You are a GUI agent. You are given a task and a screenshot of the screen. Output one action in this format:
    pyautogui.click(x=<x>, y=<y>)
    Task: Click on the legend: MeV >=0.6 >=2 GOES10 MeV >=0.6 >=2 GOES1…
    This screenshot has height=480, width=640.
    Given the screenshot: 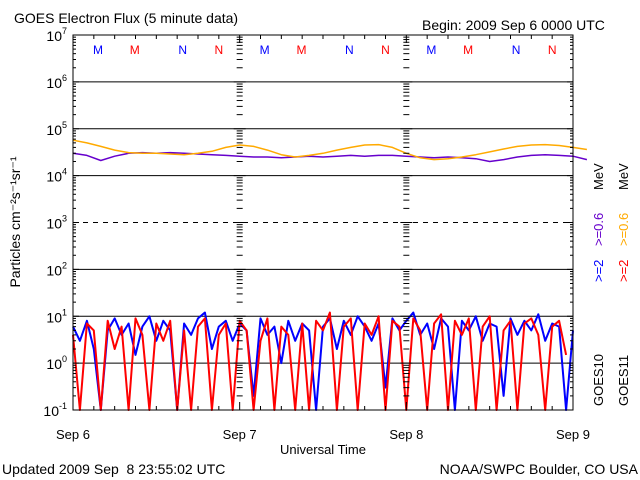 What is the action you would take?
    pyautogui.click(x=611, y=284)
    